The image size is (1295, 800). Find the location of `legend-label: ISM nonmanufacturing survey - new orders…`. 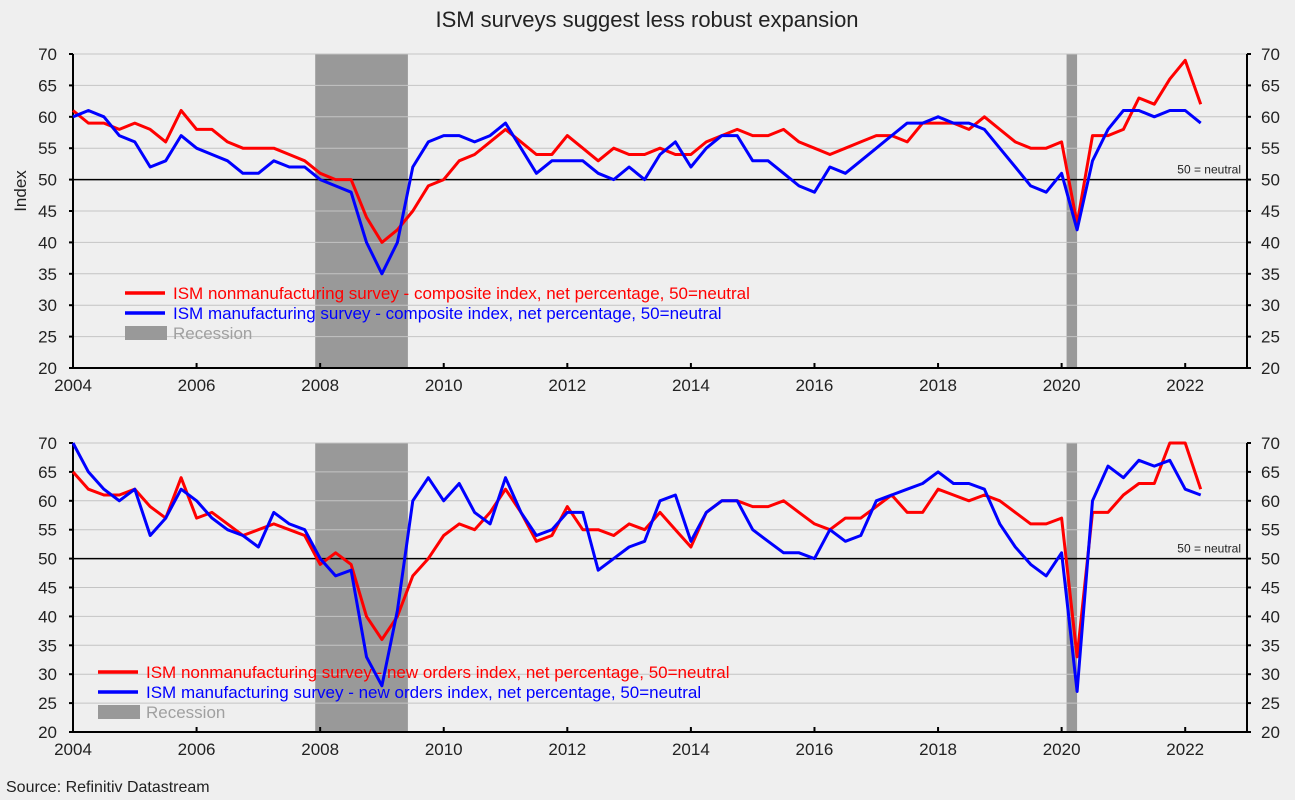

legend-label: ISM nonmanufacturing survey - new orders… is located at coordinates (438, 672).